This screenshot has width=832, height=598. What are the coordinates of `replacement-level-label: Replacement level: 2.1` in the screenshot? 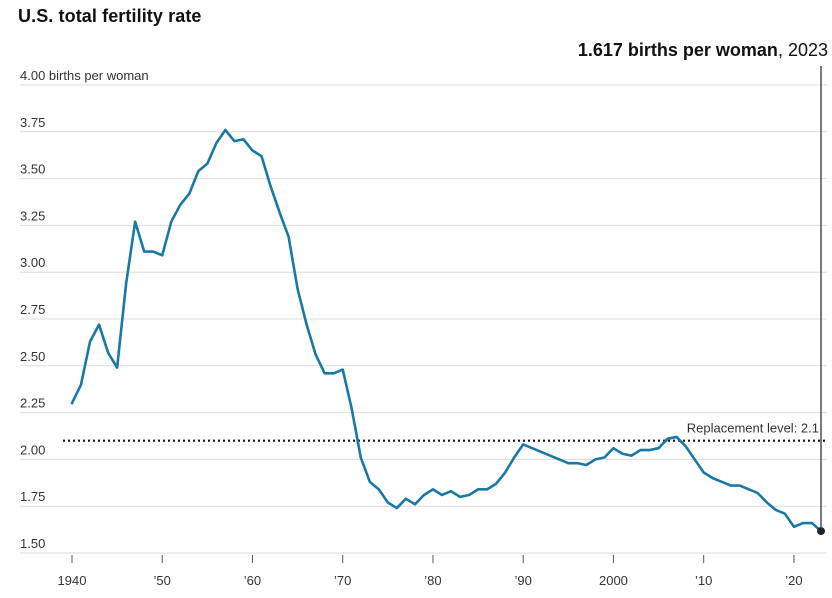 It's located at (753, 428).